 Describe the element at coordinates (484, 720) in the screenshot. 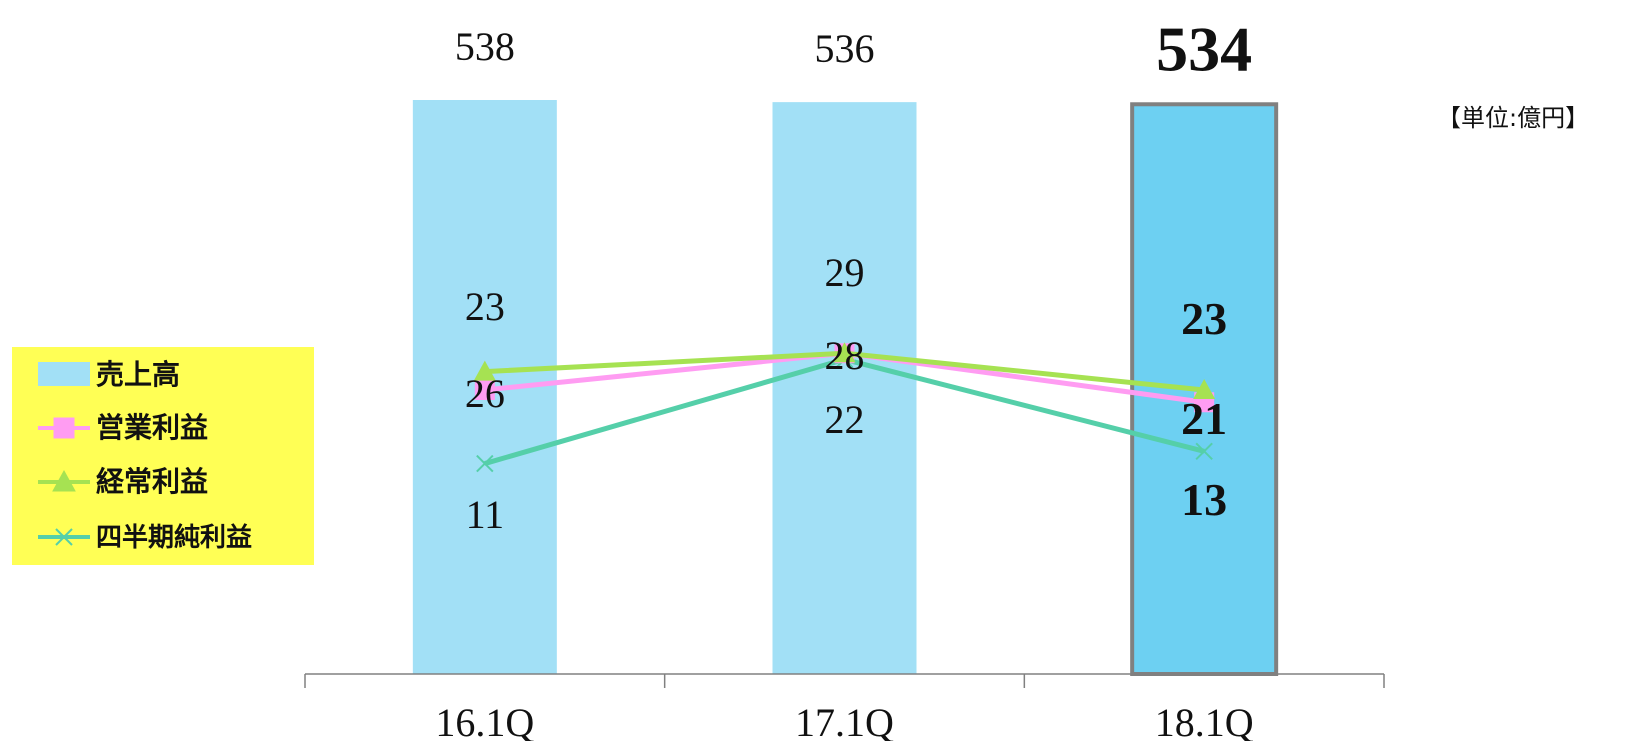

I see `x-tick-label: 16.1Q` at that location.